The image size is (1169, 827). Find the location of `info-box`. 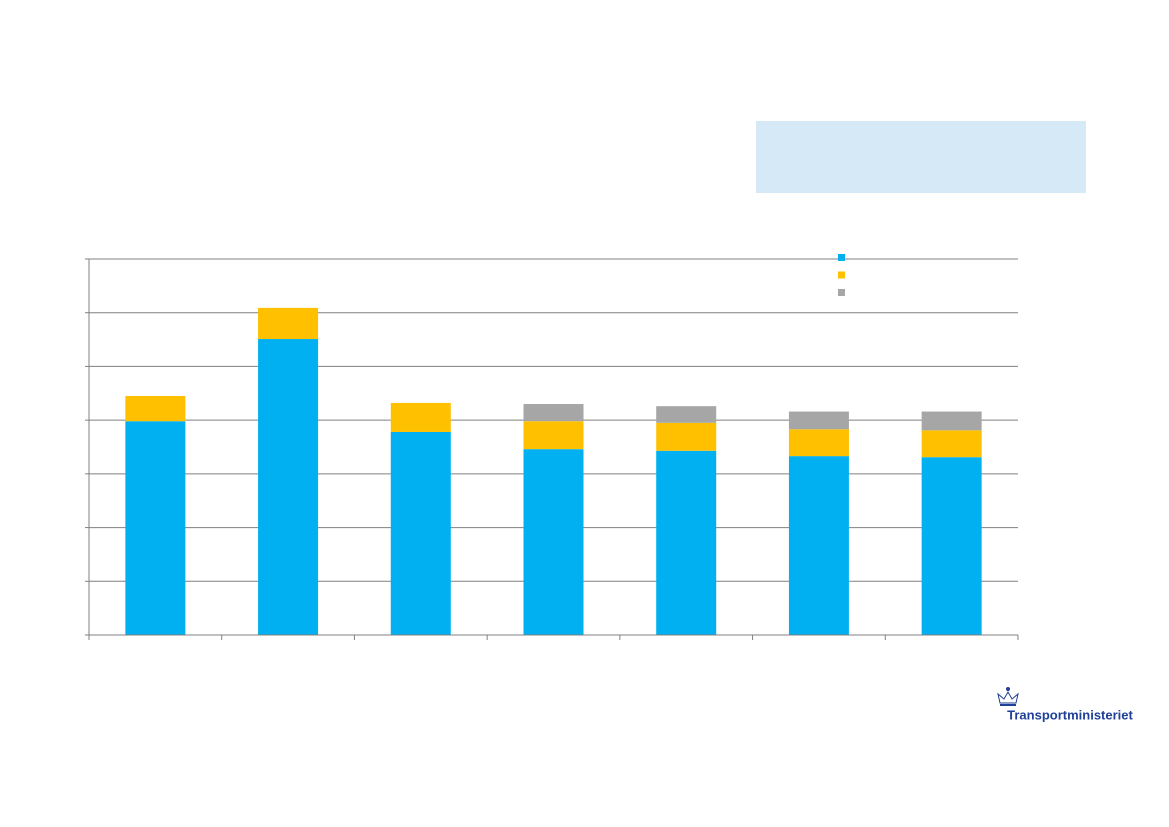

info-box is located at coordinates (921, 157).